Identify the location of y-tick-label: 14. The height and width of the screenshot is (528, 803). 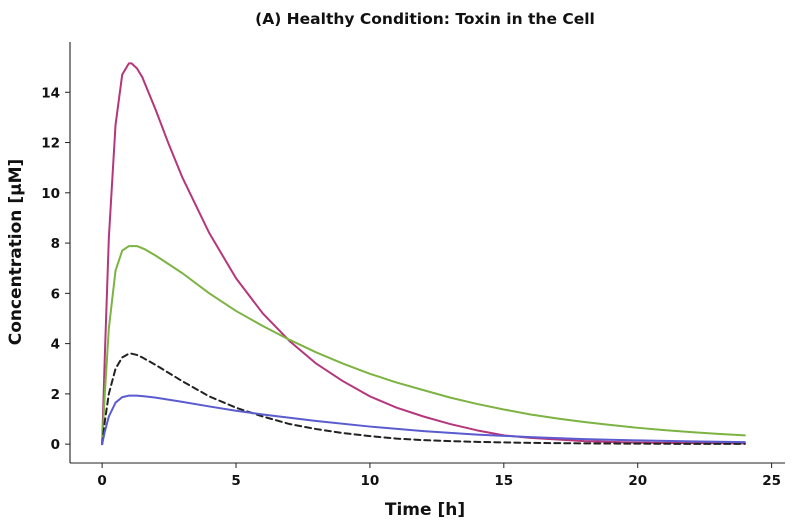
(50, 93).